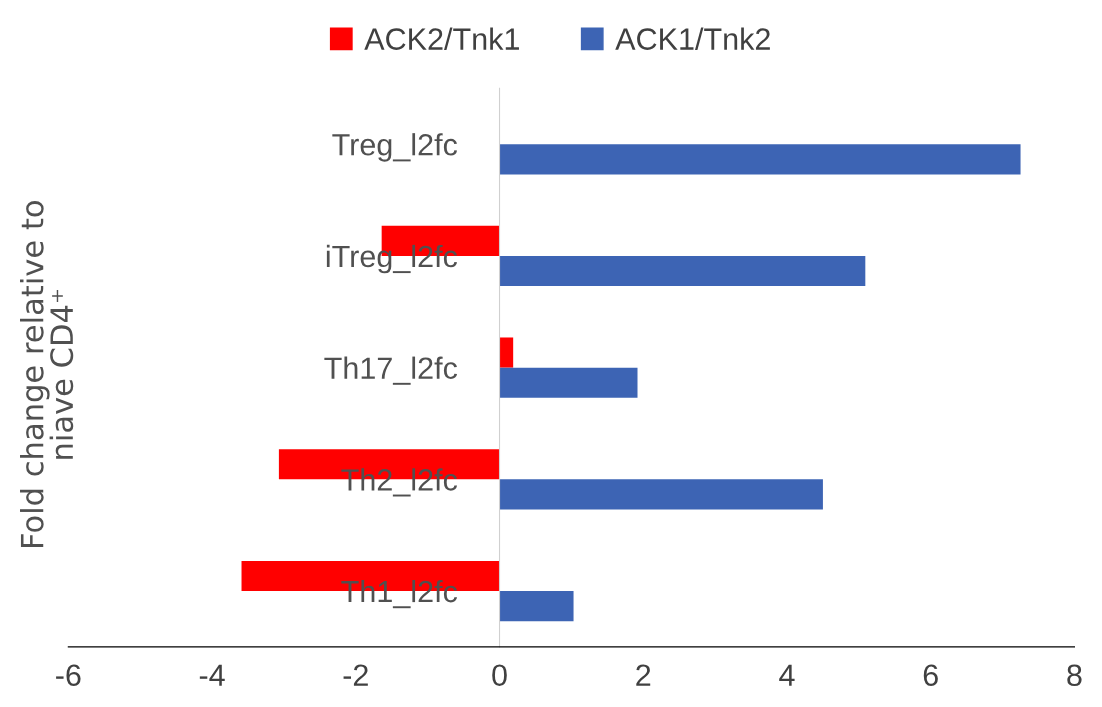 The width and height of the screenshot is (1102, 707). Describe the element at coordinates (392, 259) in the screenshot. I see `y-tick-label: iTreg_l2fc` at that location.